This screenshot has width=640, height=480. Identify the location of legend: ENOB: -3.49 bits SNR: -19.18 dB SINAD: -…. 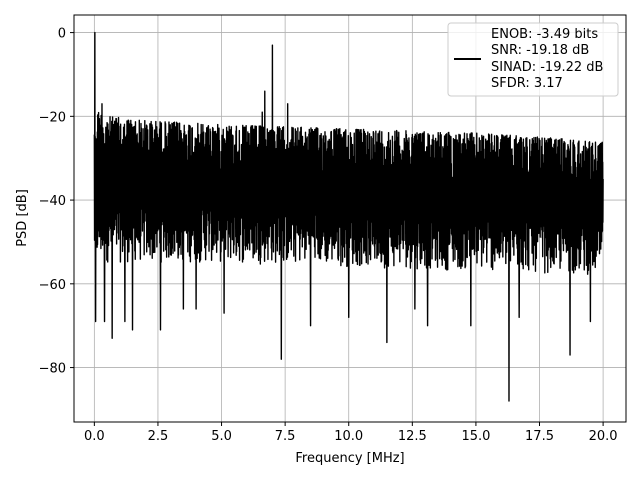
(533, 59).